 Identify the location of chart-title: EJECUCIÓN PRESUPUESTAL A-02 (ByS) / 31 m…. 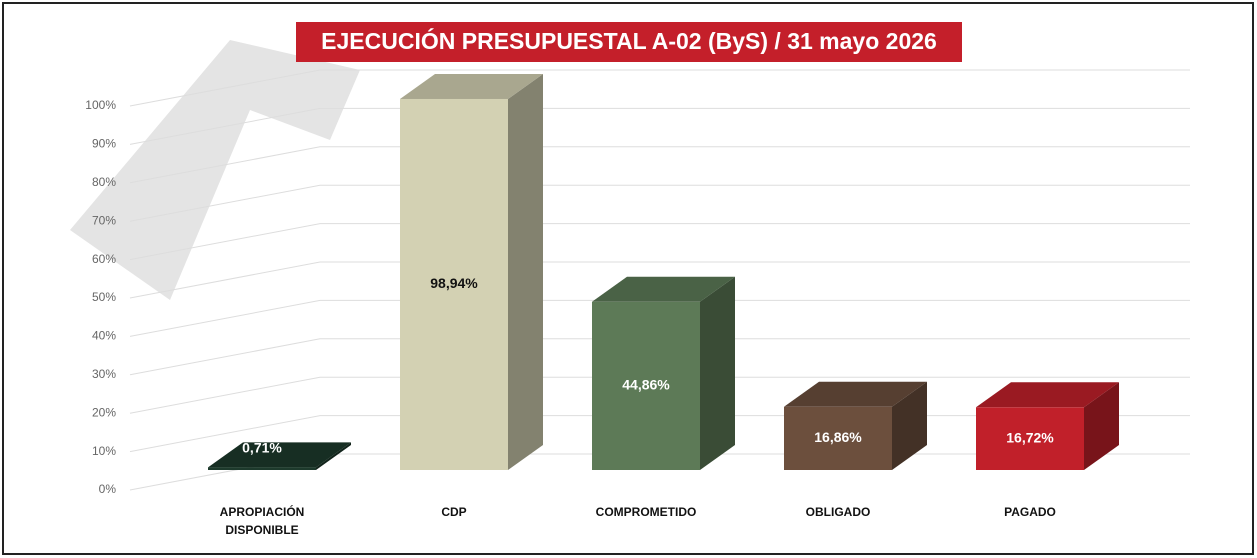
(629, 40).